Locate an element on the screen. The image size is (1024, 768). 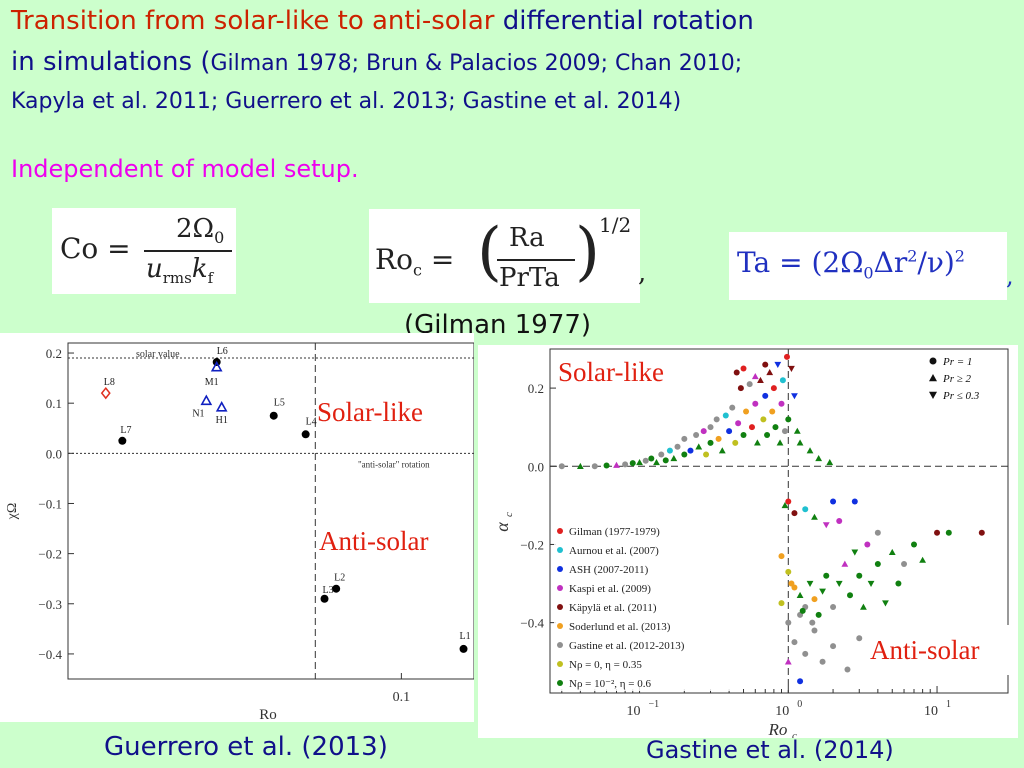
point-label-L7: L7 is located at coordinates (125, 430).